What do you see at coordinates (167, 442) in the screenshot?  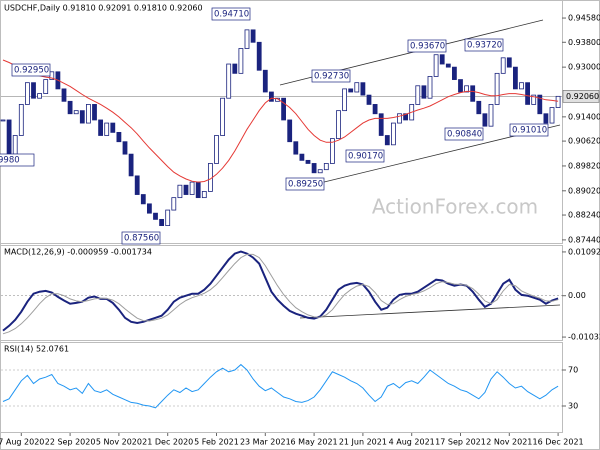 I see `x-tick-label: 21 Dec 2020` at bounding box center [167, 442].